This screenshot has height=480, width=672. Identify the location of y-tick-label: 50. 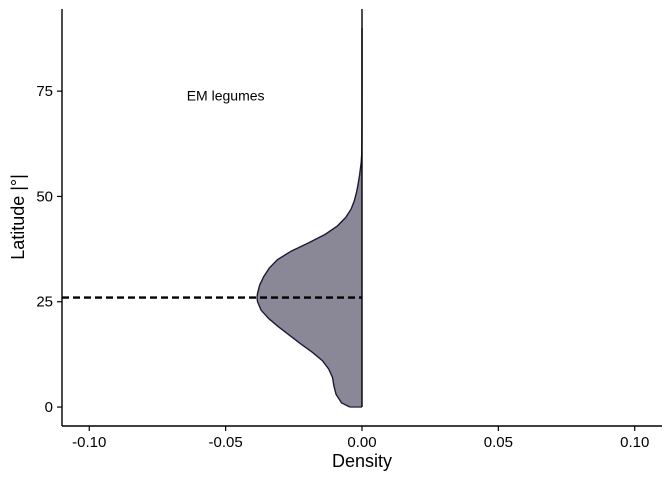
(44, 196).